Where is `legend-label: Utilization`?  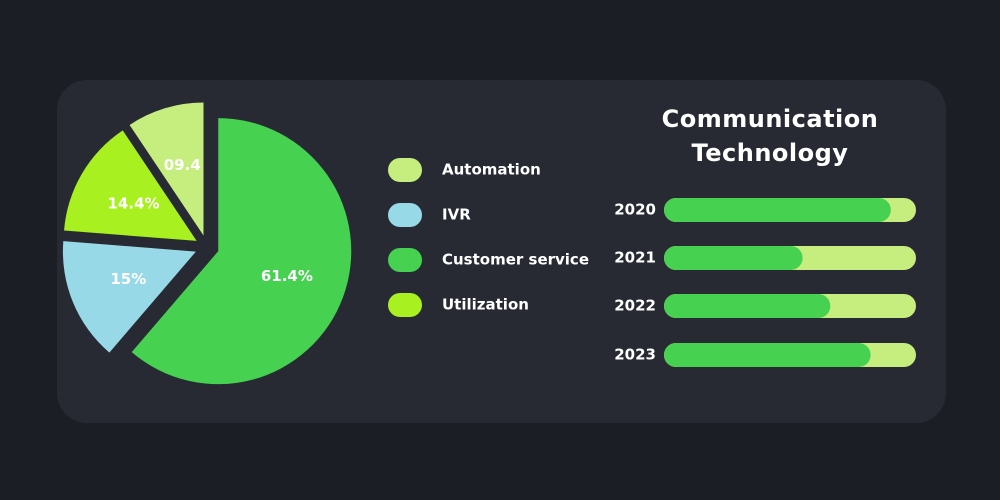 legend-label: Utilization is located at coordinates (485, 305).